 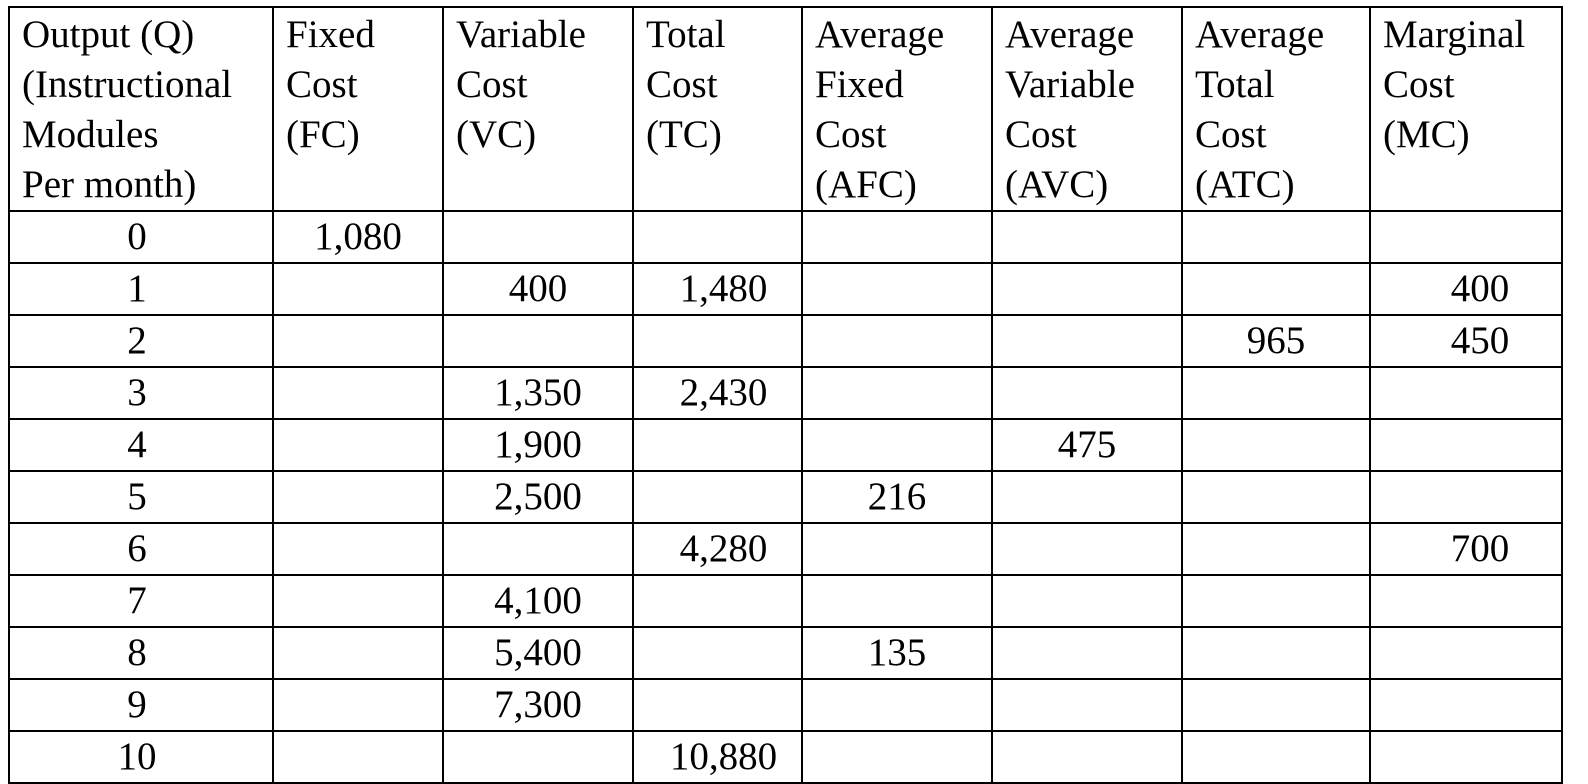 I want to click on header-line: (VC), so click(x=496, y=134).